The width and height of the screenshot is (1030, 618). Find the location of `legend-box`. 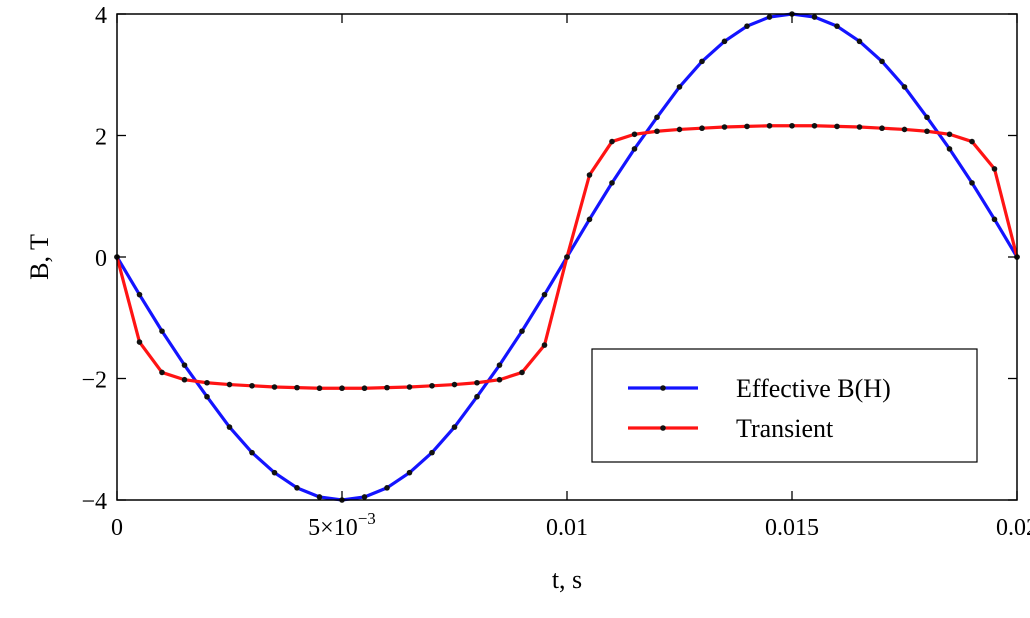

legend-box is located at coordinates (784, 405).